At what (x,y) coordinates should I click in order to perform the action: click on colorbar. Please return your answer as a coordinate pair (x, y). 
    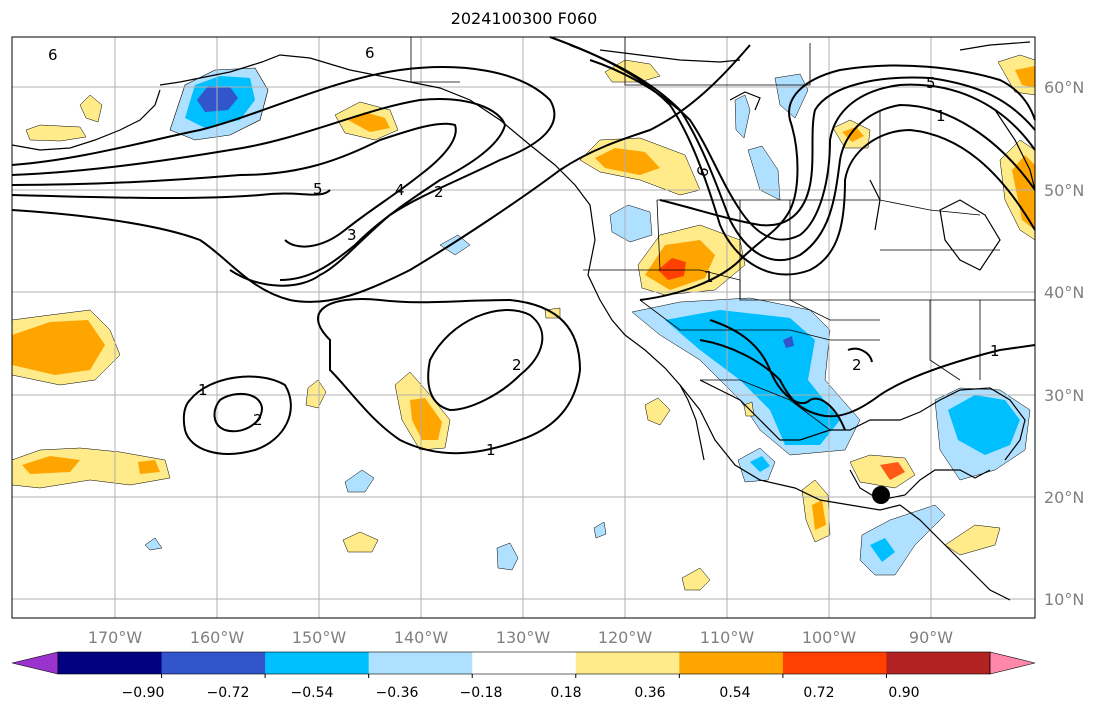
    Looking at the image, I should click on (523, 664).